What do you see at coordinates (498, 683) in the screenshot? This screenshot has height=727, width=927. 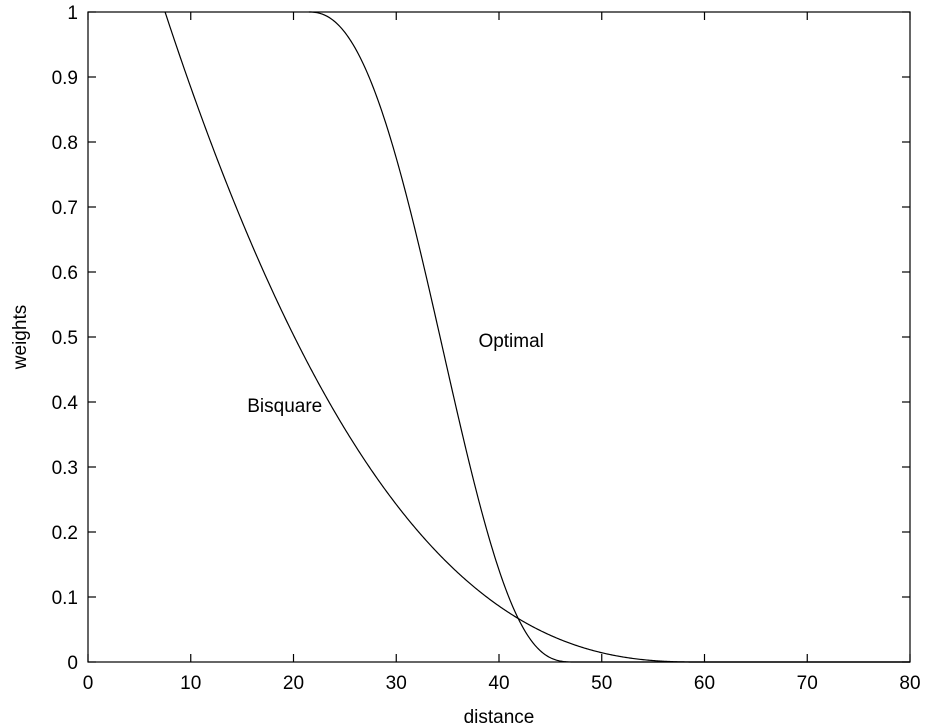 I see `x-tick-label: 40` at bounding box center [498, 683].